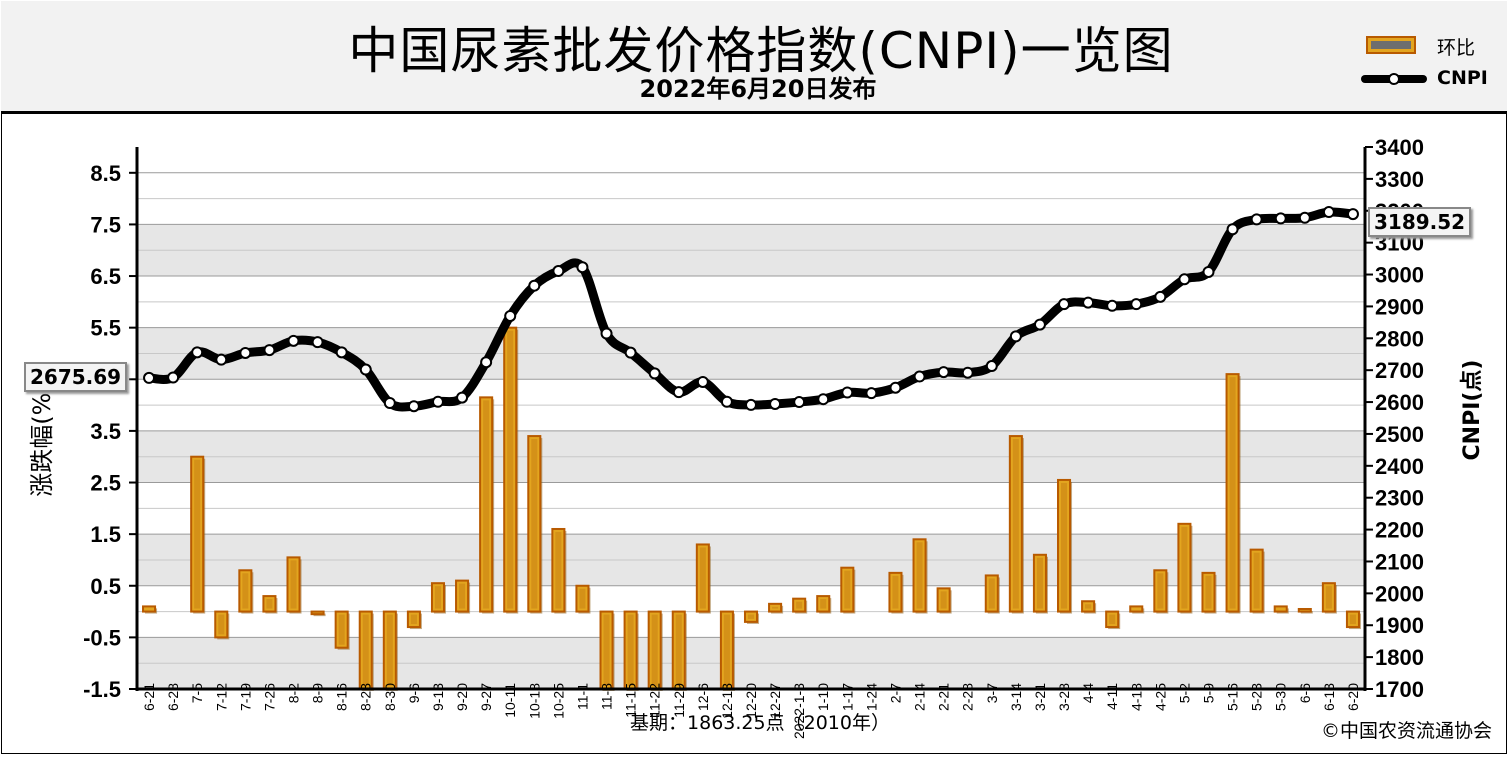 Image resolution: width=1510 pixels, height=757 pixels. Describe the element at coordinates (871, 697) in the screenshot. I see `category-label: 1-24` at that location.